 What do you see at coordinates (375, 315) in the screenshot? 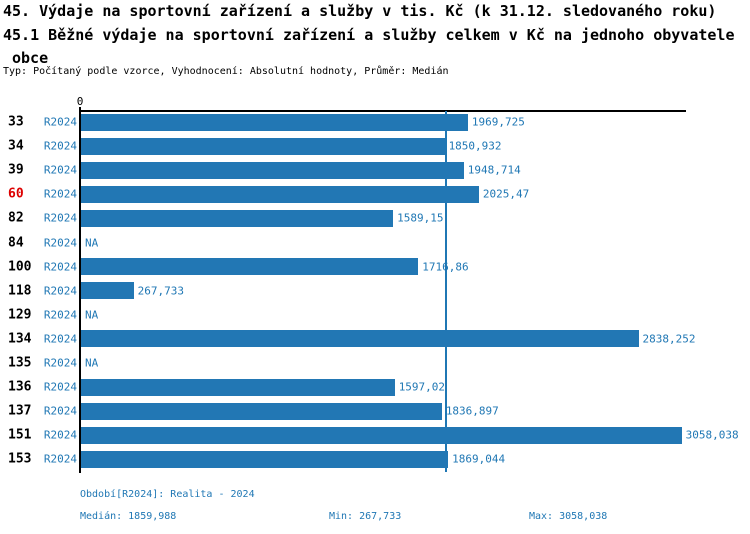
I see `bar-row: 129 R2024 NA` at bounding box center [375, 315].